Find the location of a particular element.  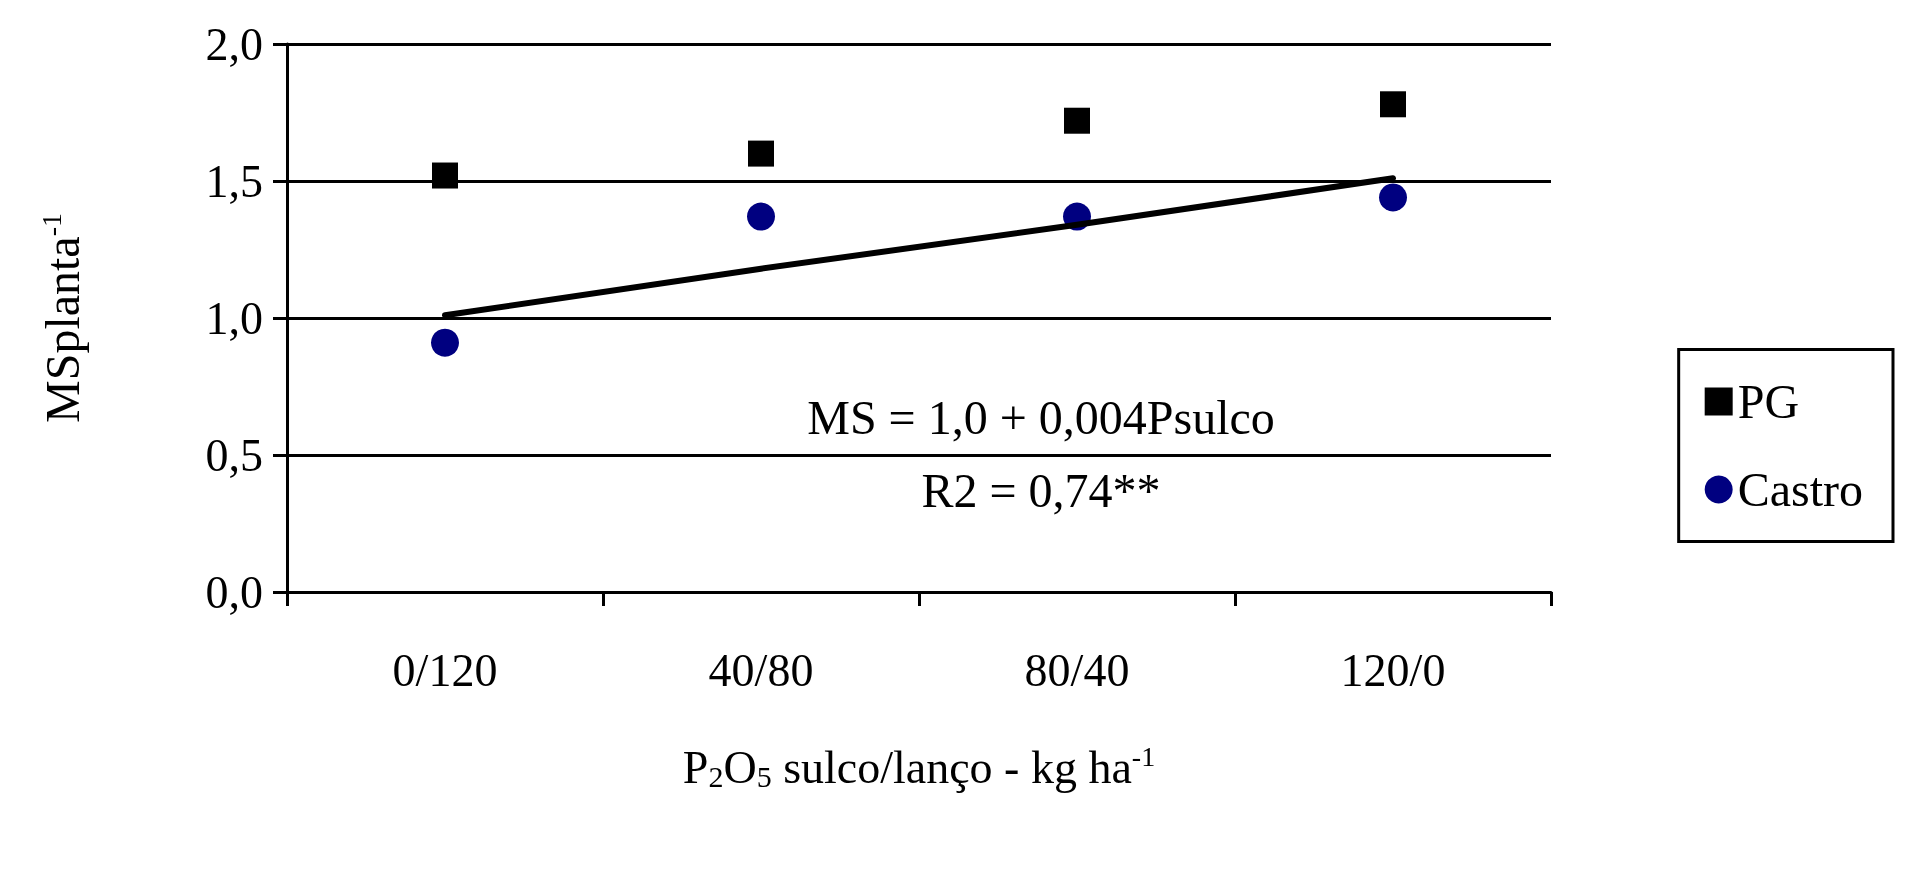

x-tick-label: 120/0 is located at coordinates (1393, 670).